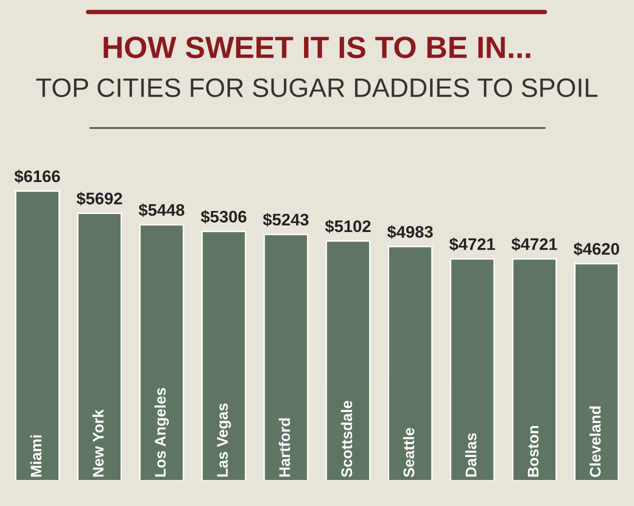 The height and width of the screenshot is (506, 634). What do you see at coordinates (98, 443) in the screenshot?
I see `x-tick-label: New York` at bounding box center [98, 443].